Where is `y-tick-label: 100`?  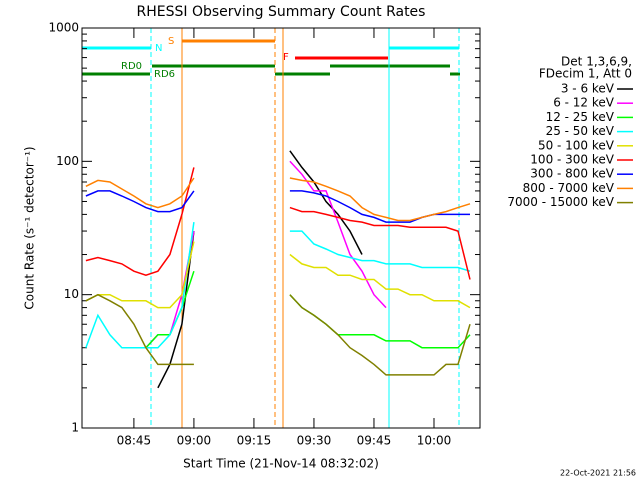 y-tick-label: 100 is located at coordinates (67, 161).